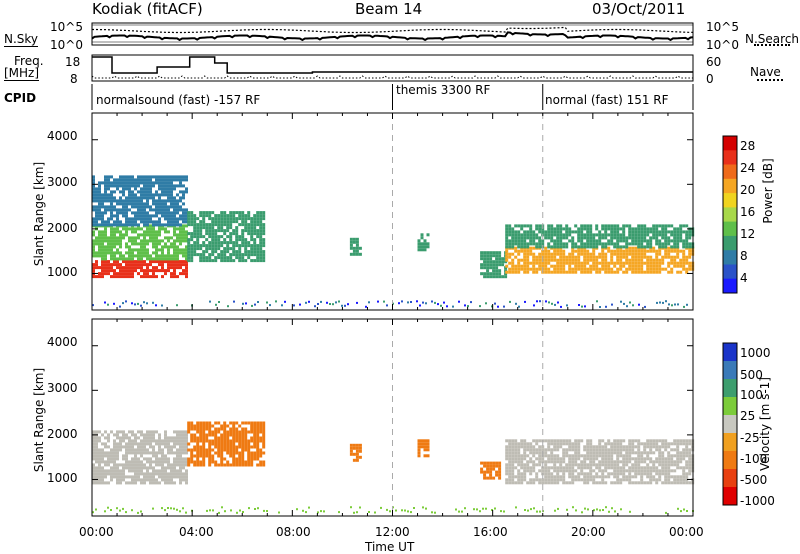 Image resolution: width=800 pixels, height=554 pixels. What do you see at coordinates (20, 98) in the screenshot?
I see `cpid-label: CPID` at bounding box center [20, 98].